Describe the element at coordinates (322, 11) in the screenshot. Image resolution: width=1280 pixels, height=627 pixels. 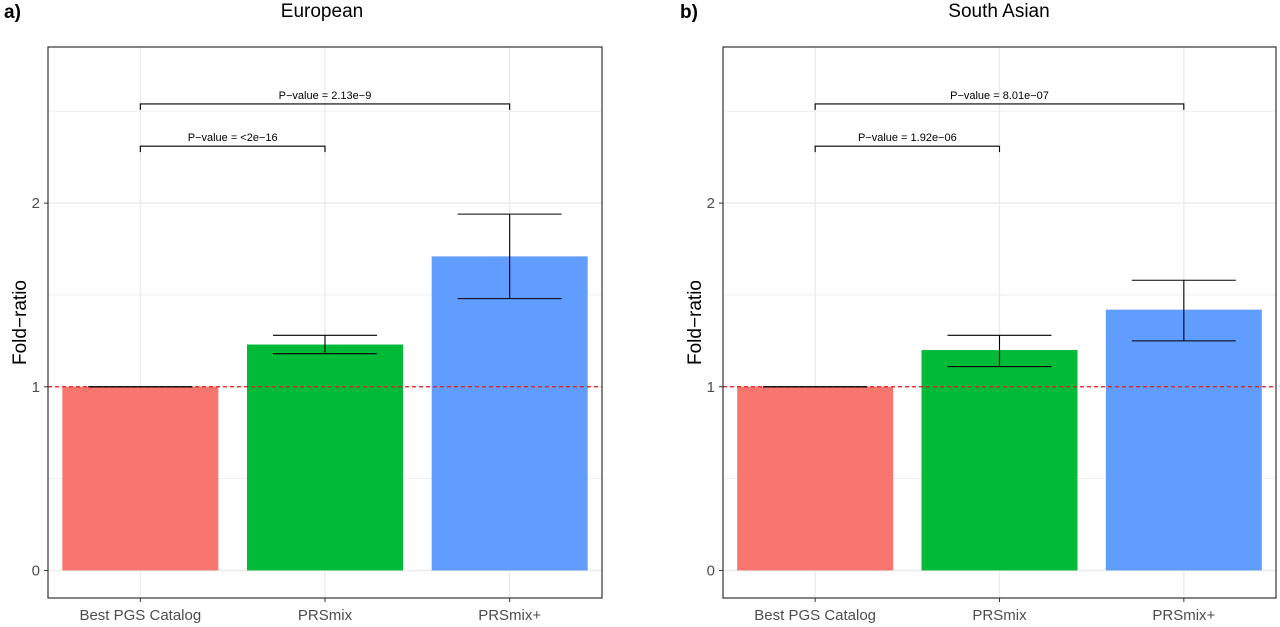
I see `chart-title: European` at that location.